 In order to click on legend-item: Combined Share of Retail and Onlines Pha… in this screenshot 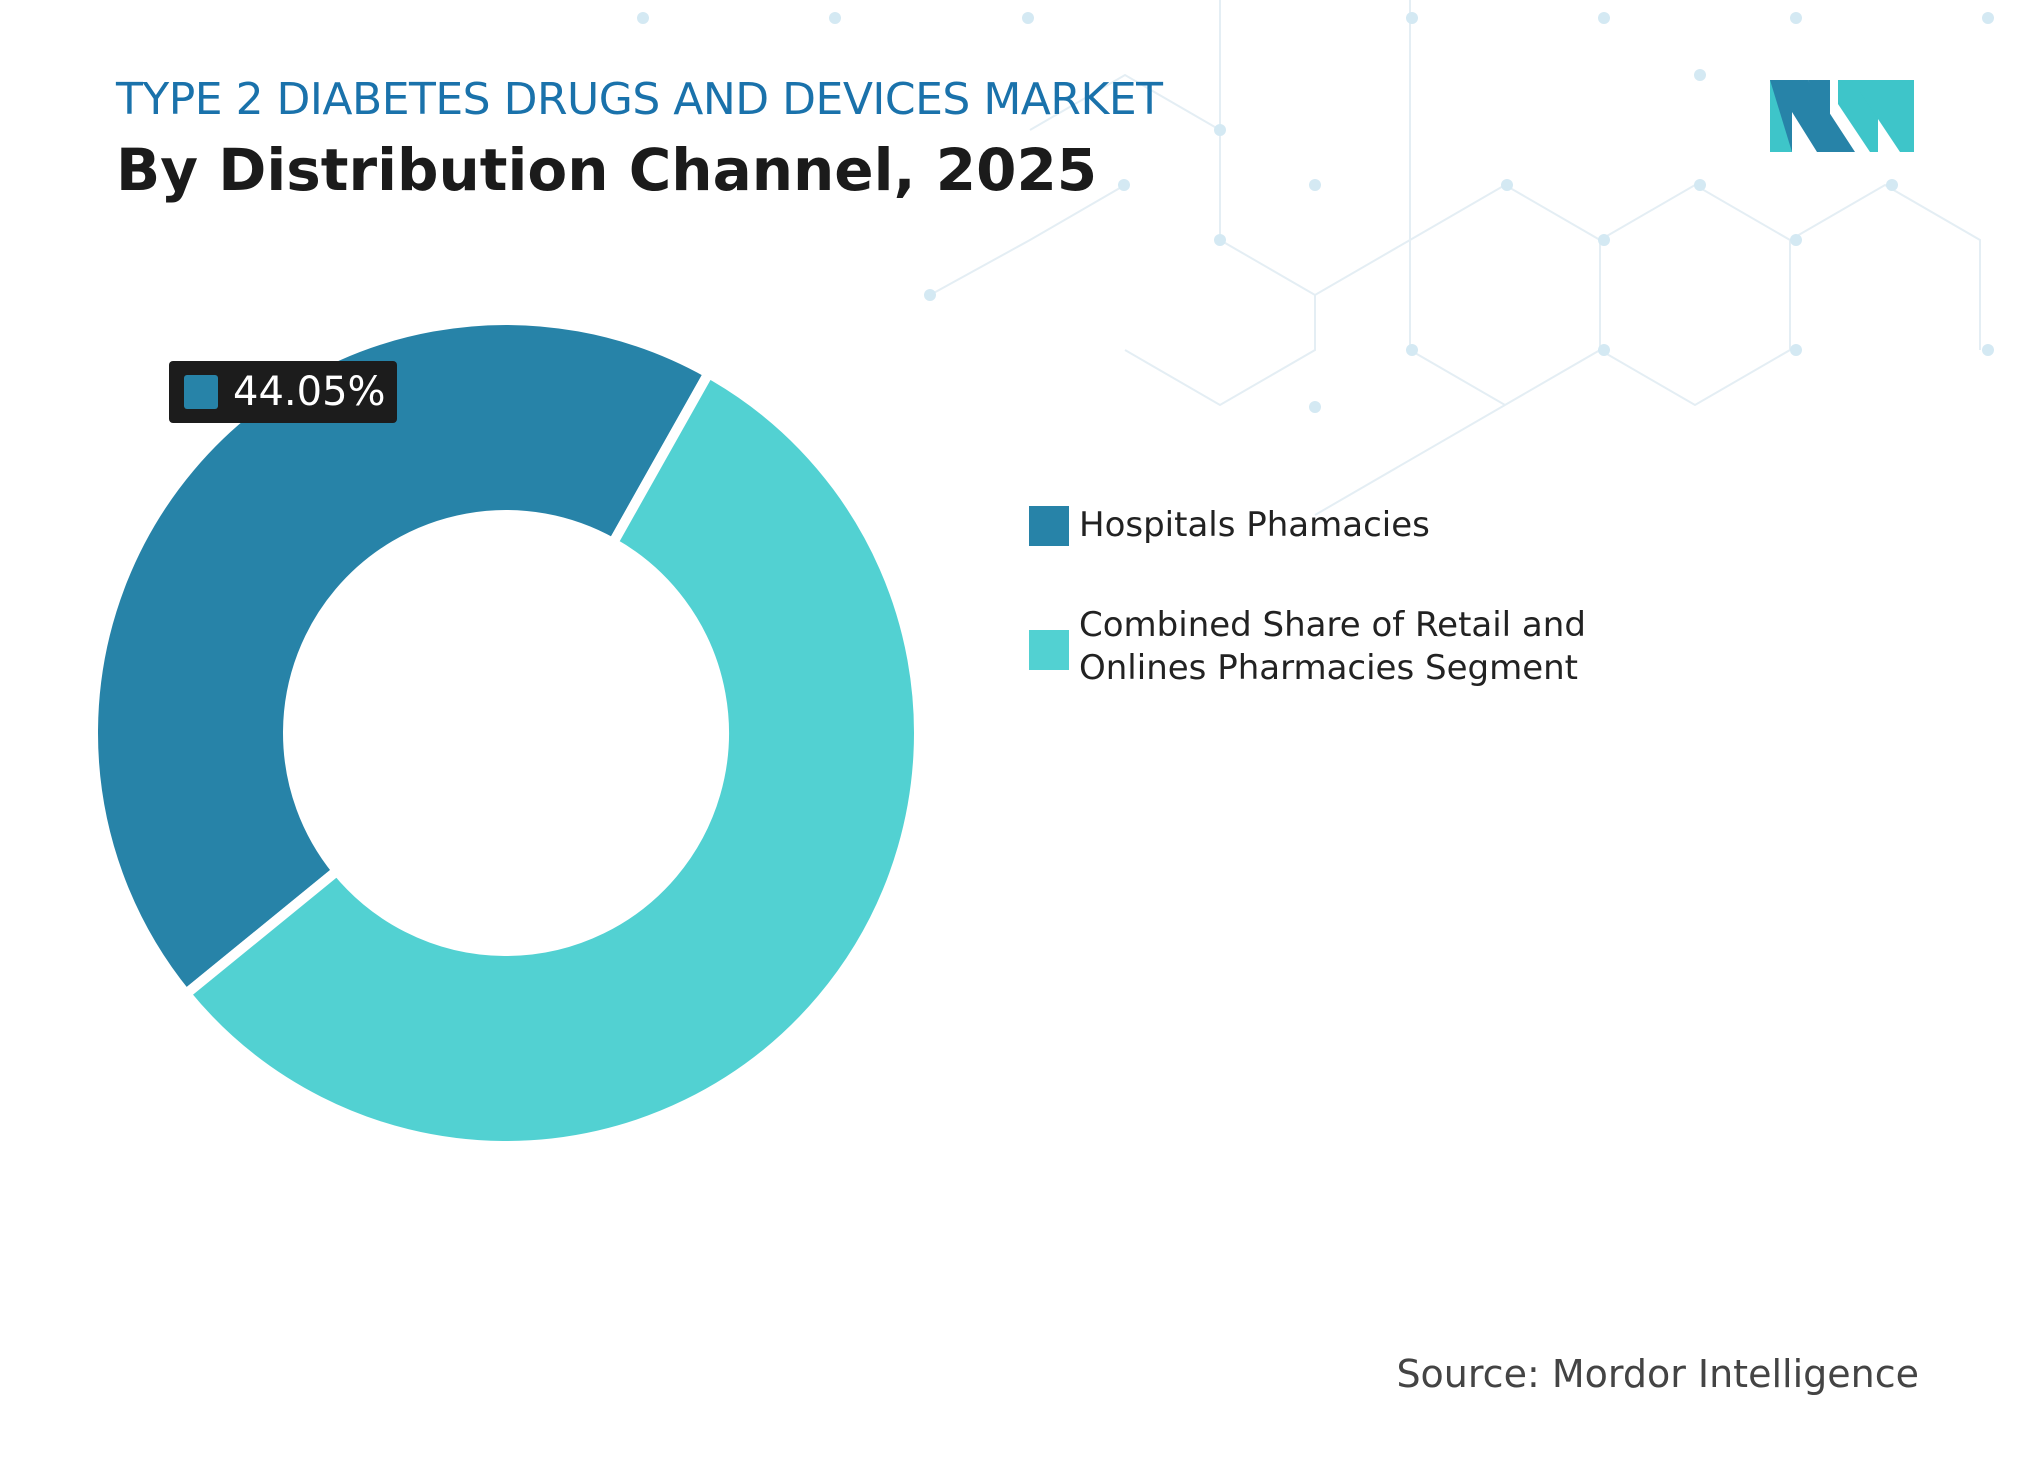, I will do `click(1339, 647)`.